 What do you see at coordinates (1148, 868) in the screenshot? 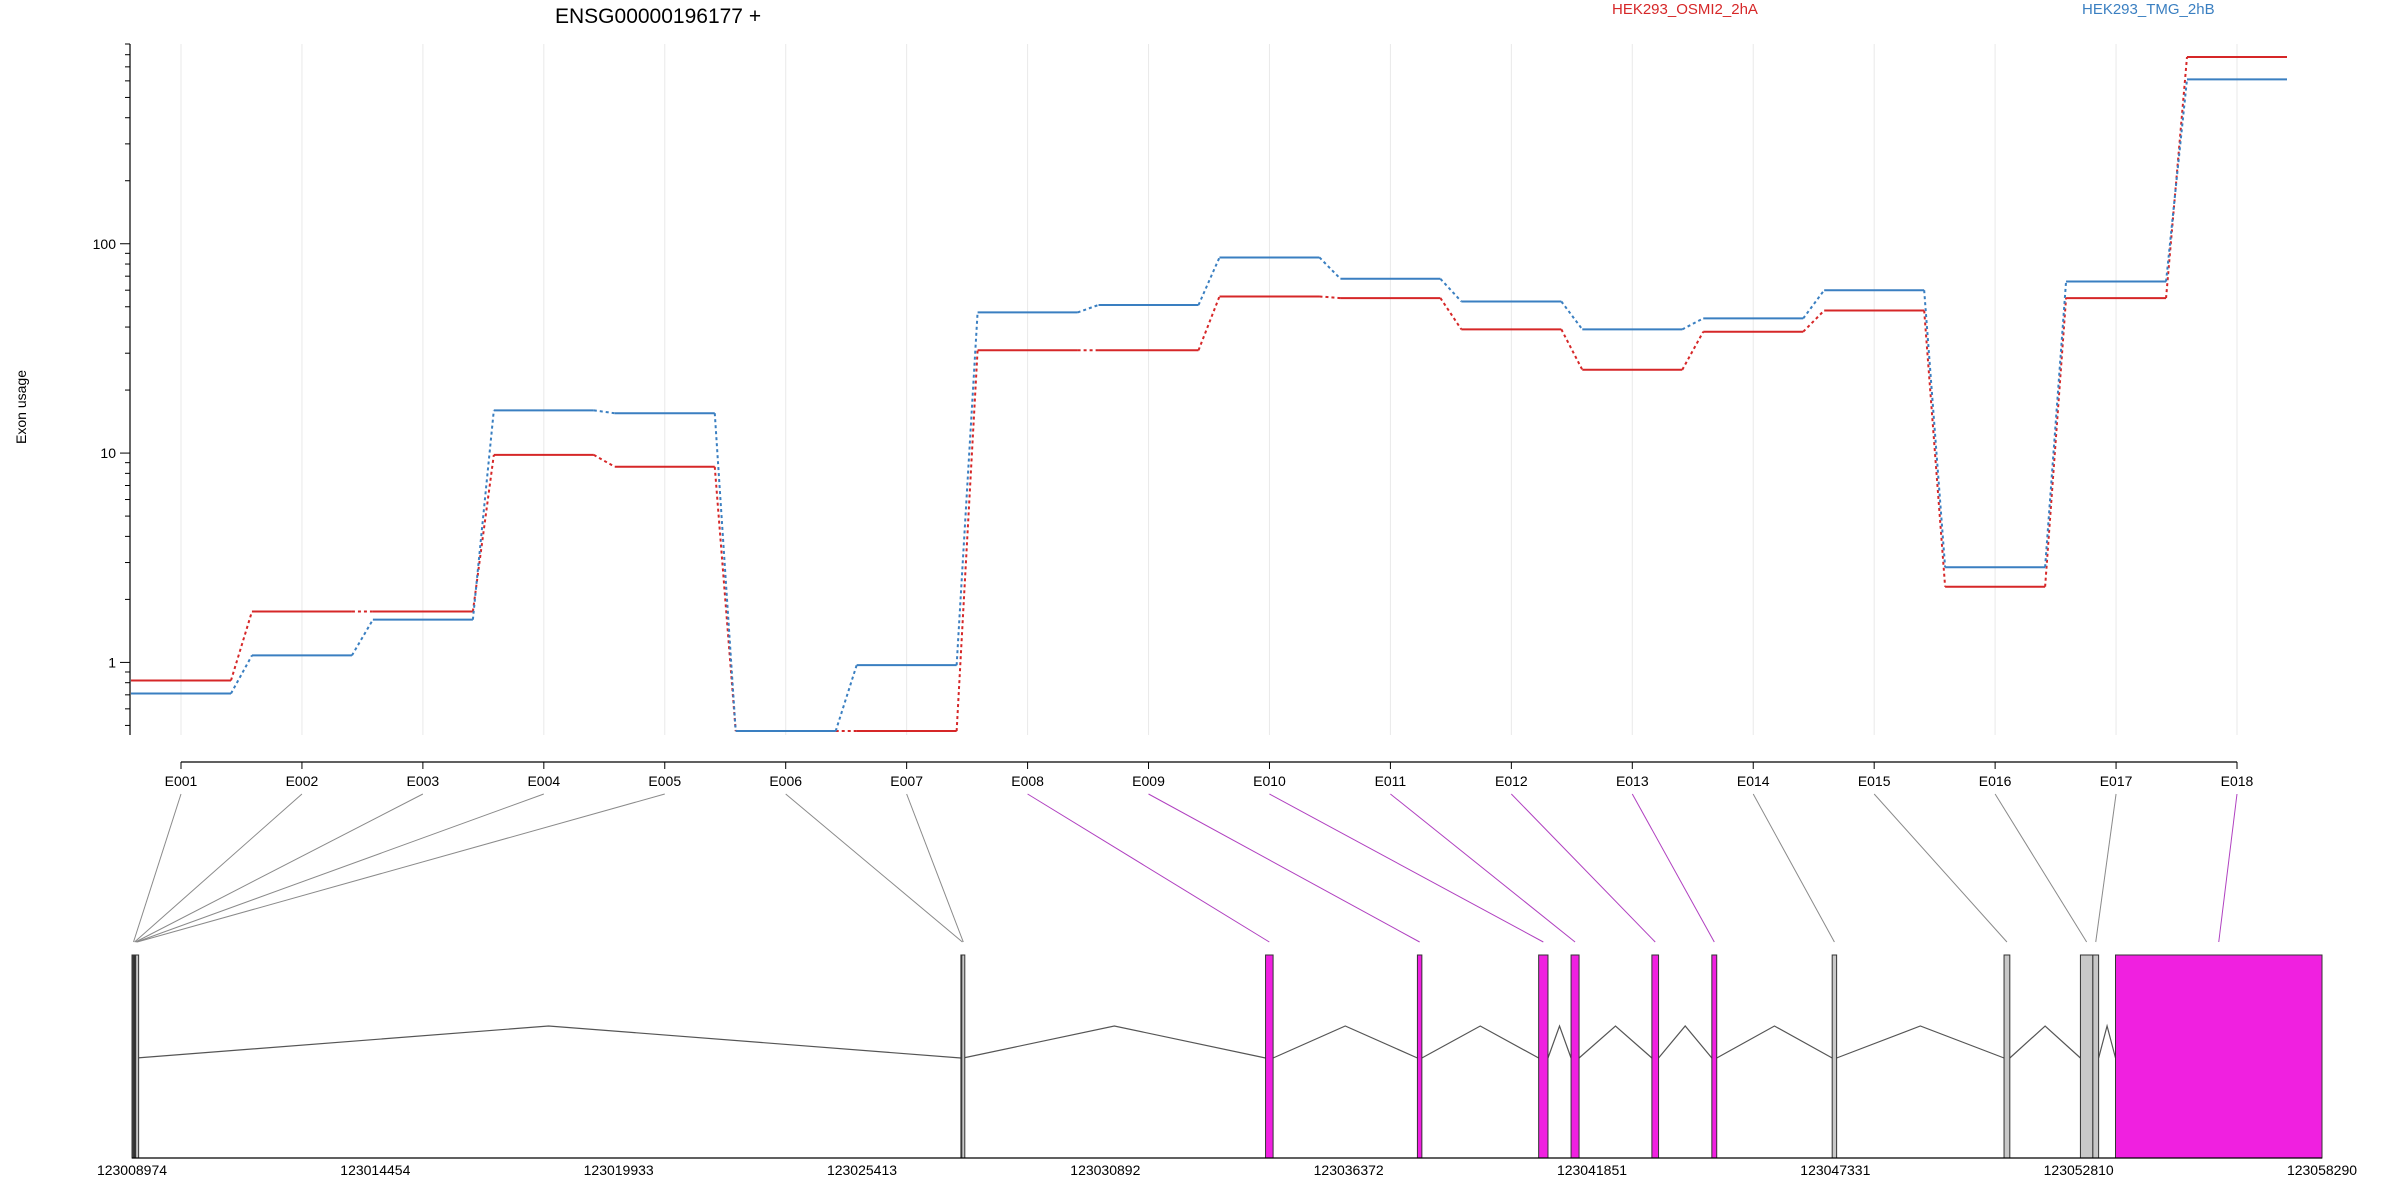
I see `connector-e008` at bounding box center [1148, 868].